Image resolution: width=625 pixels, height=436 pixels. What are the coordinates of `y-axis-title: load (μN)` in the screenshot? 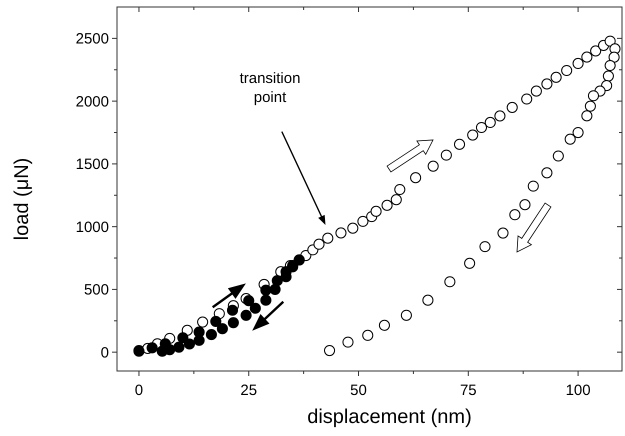 It's located at (22, 199).